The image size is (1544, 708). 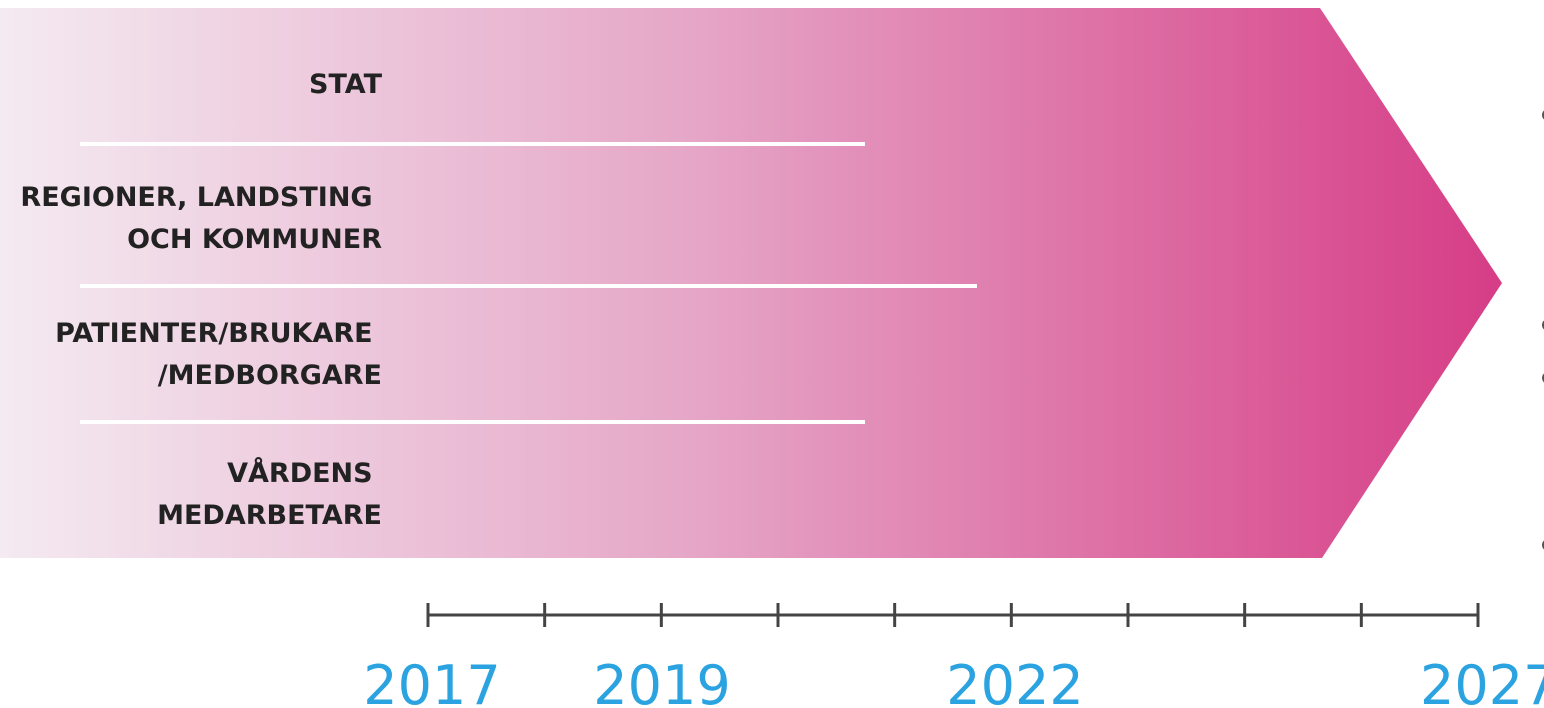 What do you see at coordinates (218, 354) in the screenshot?
I see `svg-text:PATIENTER/BRUKARE /MEDBORG: PATIENTER/BRUKARE /MEDBORGARE` at bounding box center [218, 354].